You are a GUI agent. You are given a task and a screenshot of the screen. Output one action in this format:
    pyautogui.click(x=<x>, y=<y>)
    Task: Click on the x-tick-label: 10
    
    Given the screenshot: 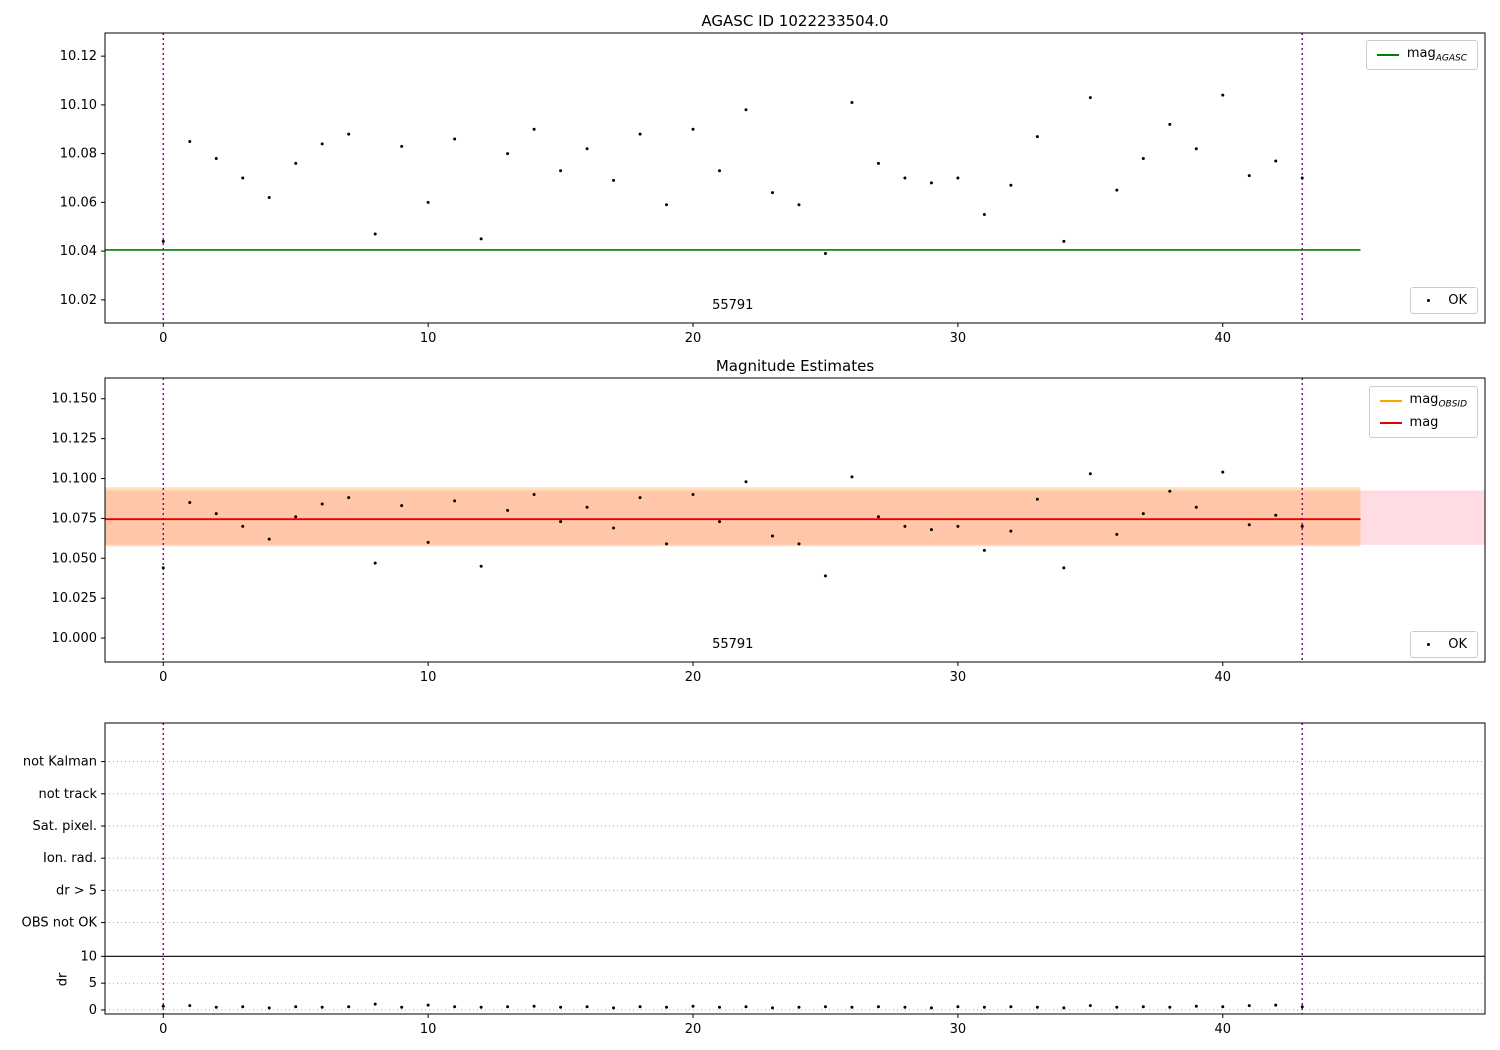 What is the action you would take?
    pyautogui.click(x=428, y=1029)
    